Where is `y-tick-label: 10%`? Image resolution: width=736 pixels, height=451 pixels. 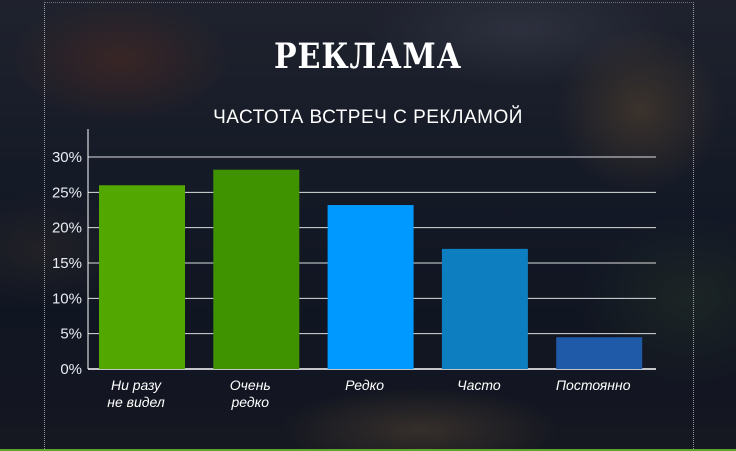 y-tick-label: 10% is located at coordinates (67, 298).